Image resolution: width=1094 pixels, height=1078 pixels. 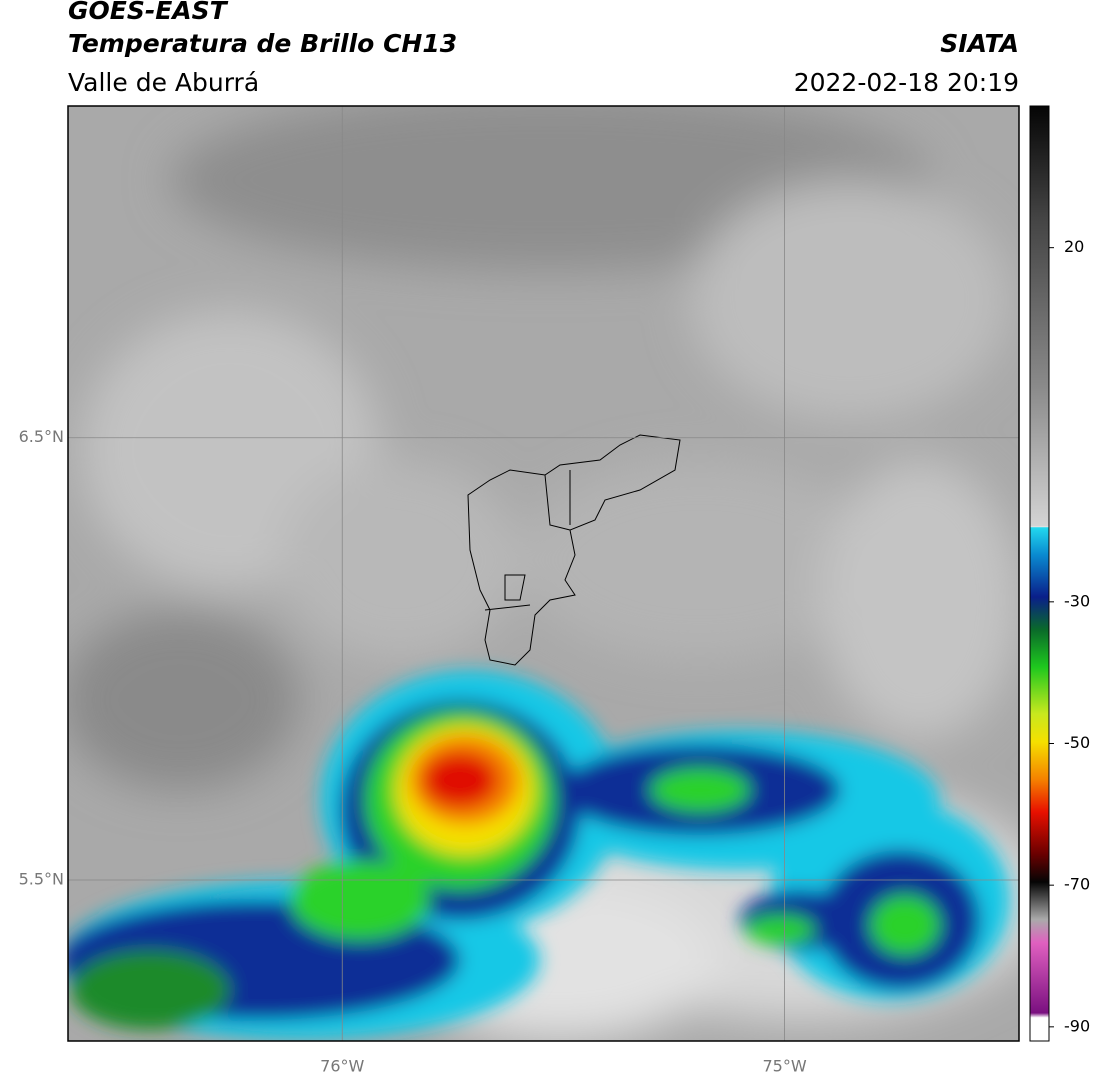 I want to click on lon-tick-label: 75°W, so click(x=784, y=1066).